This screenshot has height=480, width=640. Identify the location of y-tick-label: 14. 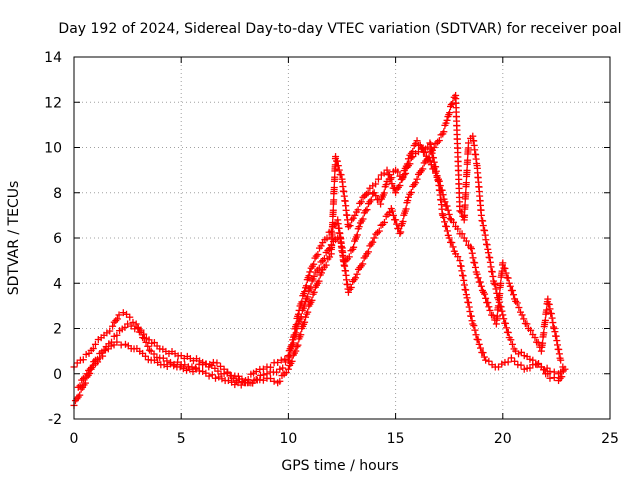
(53, 58).